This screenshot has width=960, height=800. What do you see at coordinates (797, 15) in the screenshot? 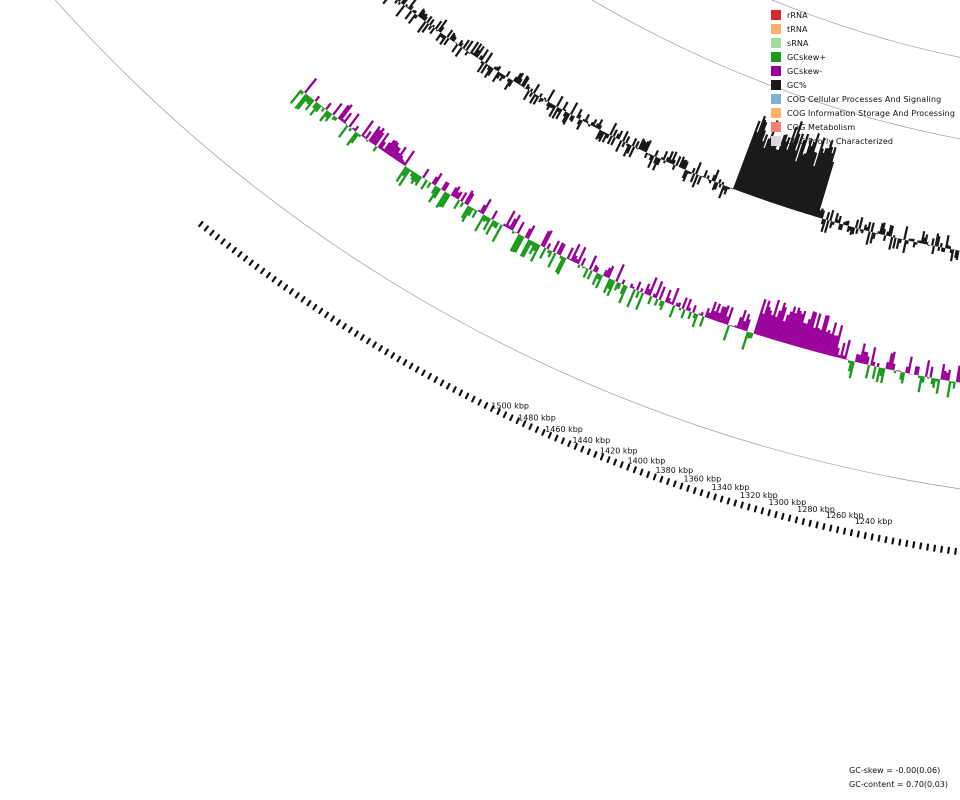
I see `legend-label: rRNA` at bounding box center [797, 15].